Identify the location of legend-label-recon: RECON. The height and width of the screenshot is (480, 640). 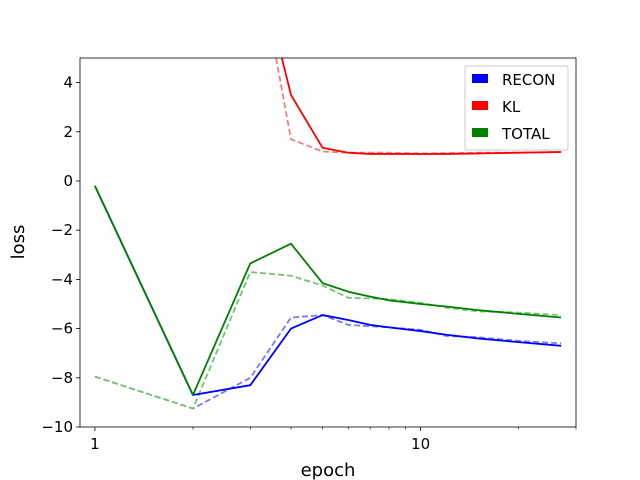
(528, 80).